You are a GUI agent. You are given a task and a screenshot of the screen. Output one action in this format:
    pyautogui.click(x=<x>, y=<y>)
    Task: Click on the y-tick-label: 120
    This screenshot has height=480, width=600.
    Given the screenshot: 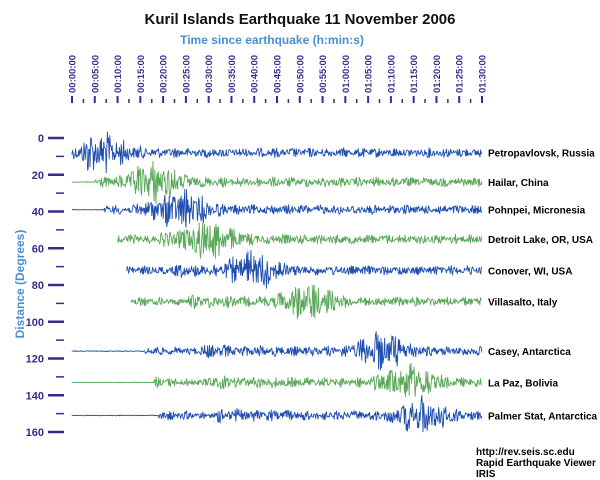 What is the action you would take?
    pyautogui.click(x=35, y=360)
    